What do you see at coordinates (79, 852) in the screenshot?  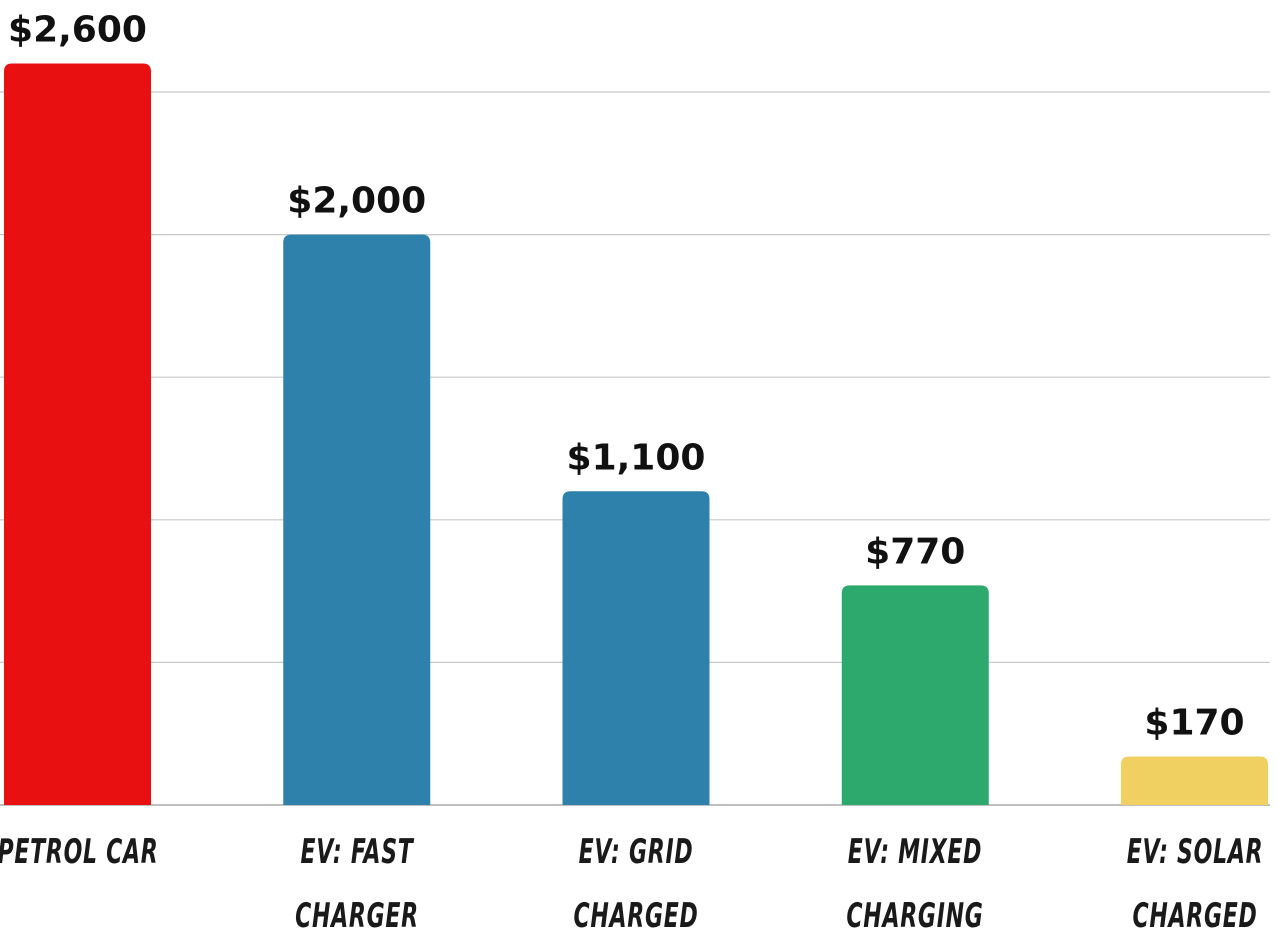 I see `x-tick-label: PETROL CAR` at bounding box center [79, 852].